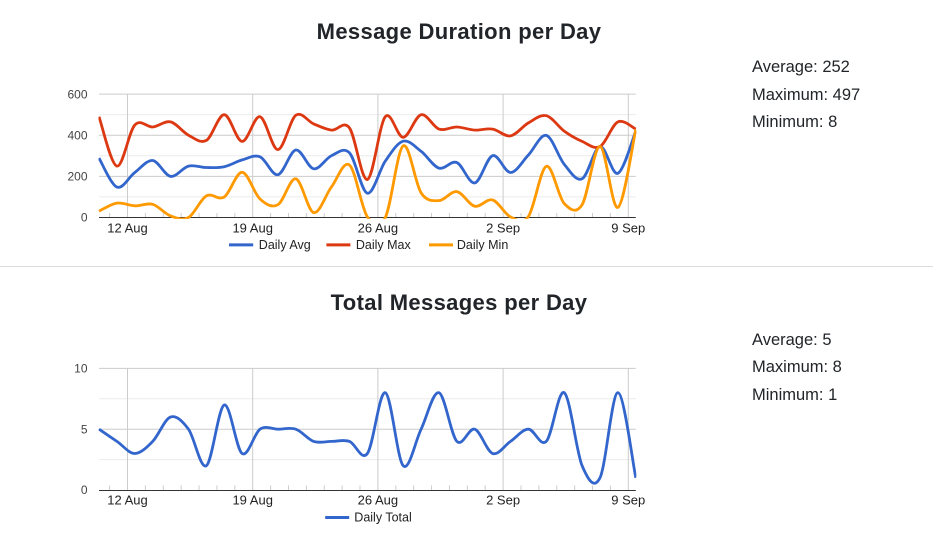 This screenshot has width=933, height=545. I want to click on svg-text: 10, so click(81, 369).